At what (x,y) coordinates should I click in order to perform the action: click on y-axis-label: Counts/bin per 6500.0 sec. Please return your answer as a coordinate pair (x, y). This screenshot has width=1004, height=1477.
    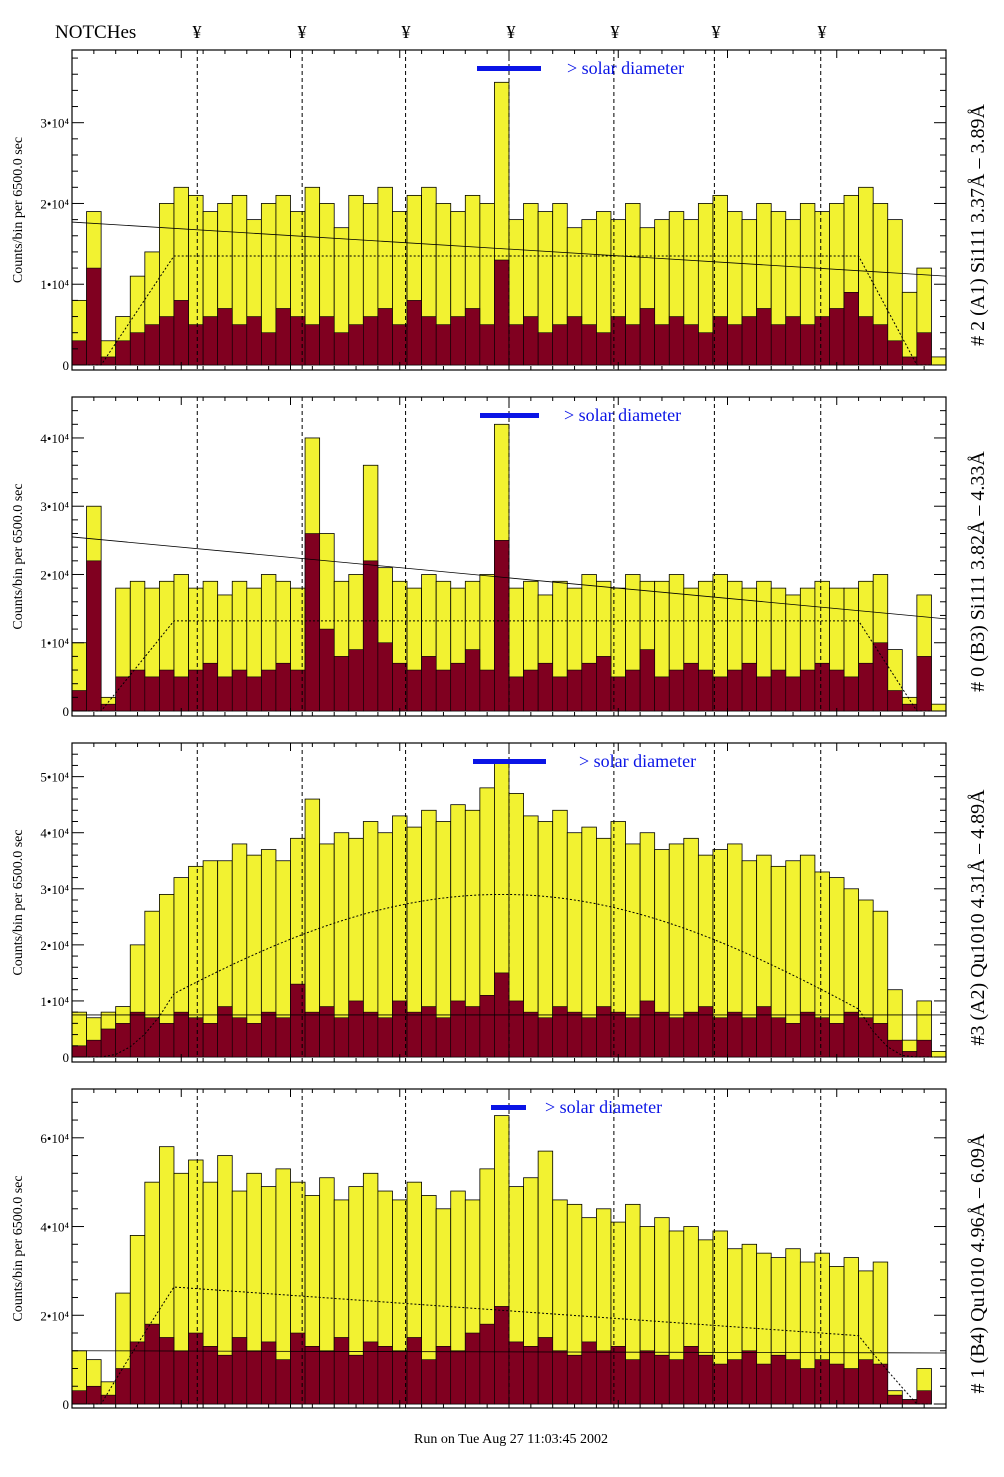
    Looking at the image, I should click on (18, 210).